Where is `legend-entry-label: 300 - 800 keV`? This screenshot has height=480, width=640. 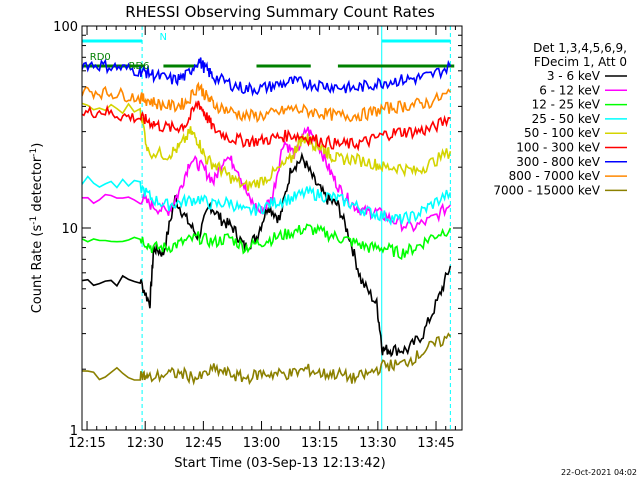 legend-entry-label: 300 - 800 keV is located at coordinates (558, 162).